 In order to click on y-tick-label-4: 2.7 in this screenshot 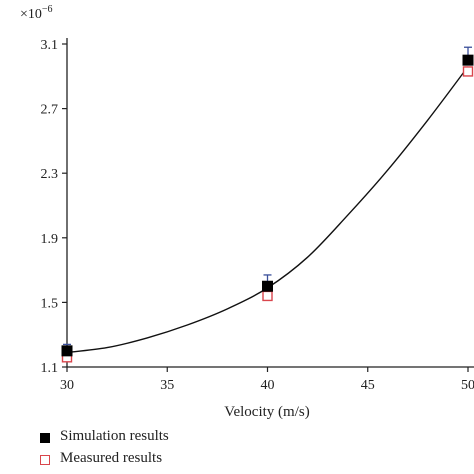, I will do `click(50, 110)`.